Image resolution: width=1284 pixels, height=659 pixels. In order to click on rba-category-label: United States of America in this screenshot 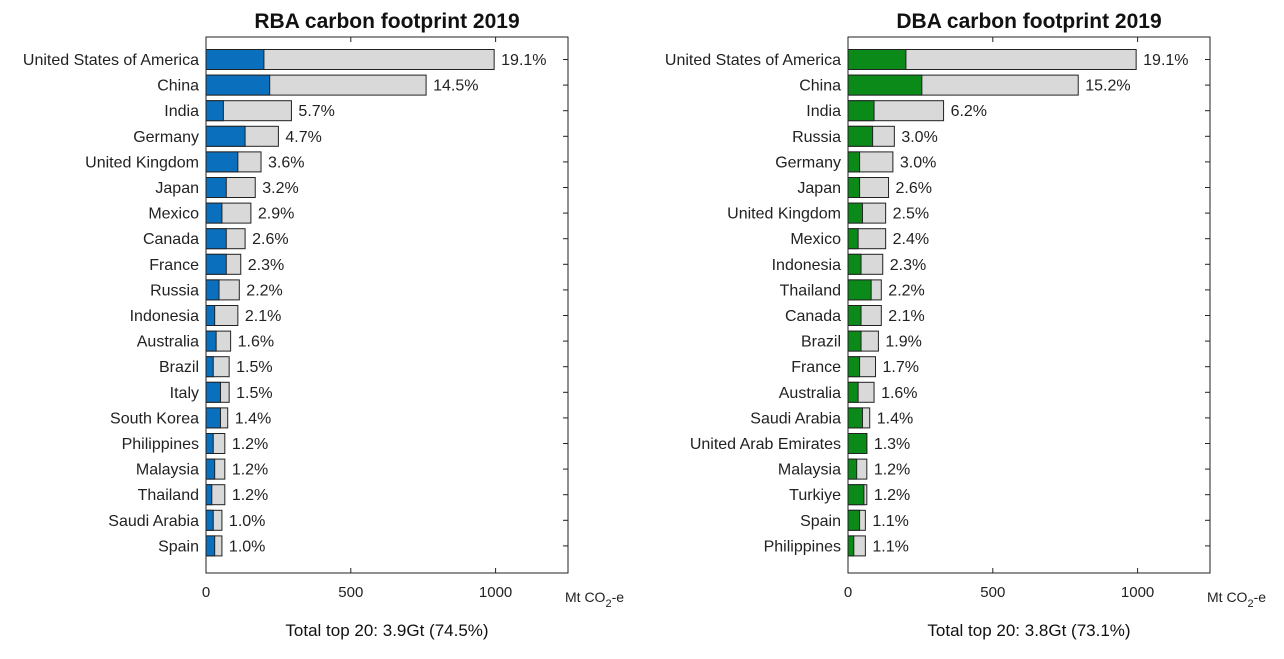, I will do `click(111, 60)`.